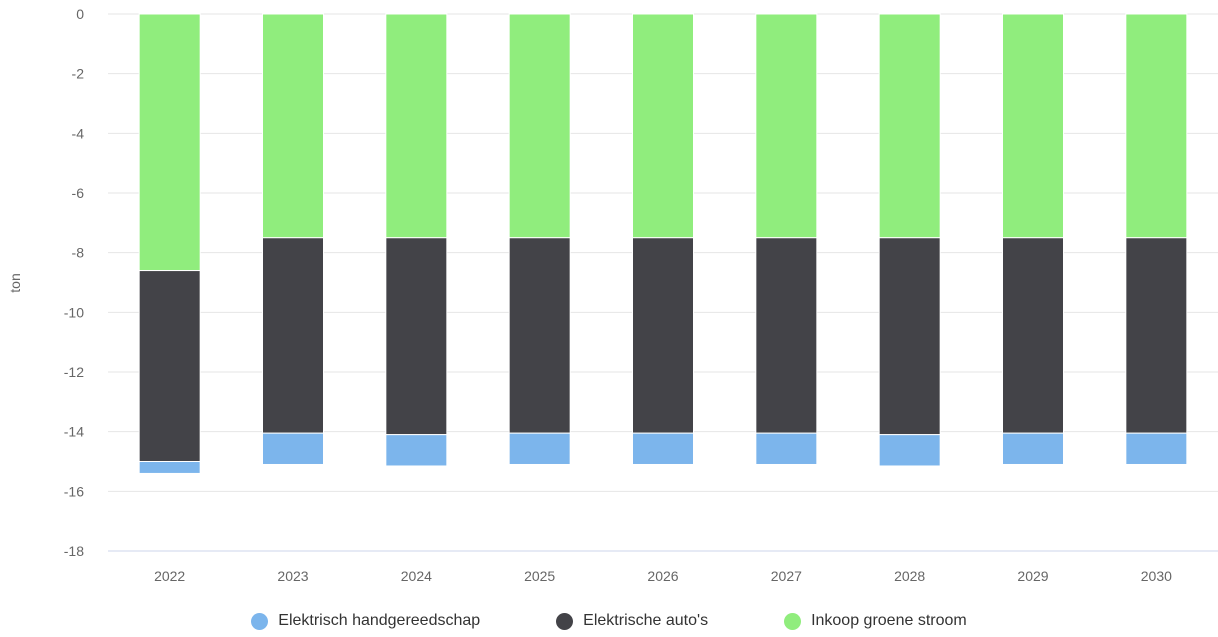  I want to click on legend-label-handgereedschap: Elektrisch handgereedschap, so click(379, 620).